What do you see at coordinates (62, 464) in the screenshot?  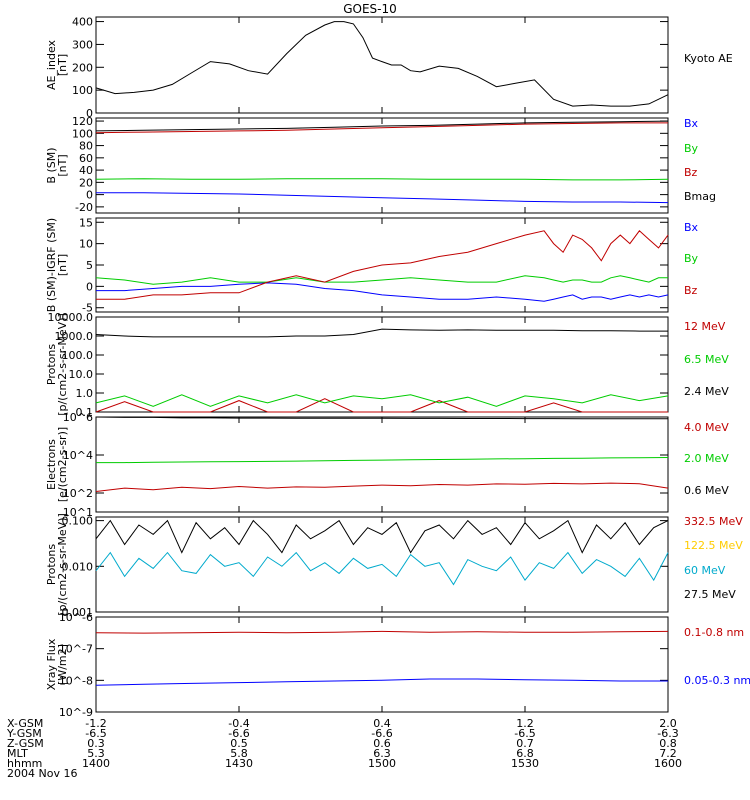 I see `y-axis-label: [e/(cm2-s-sr)]` at bounding box center [62, 464].